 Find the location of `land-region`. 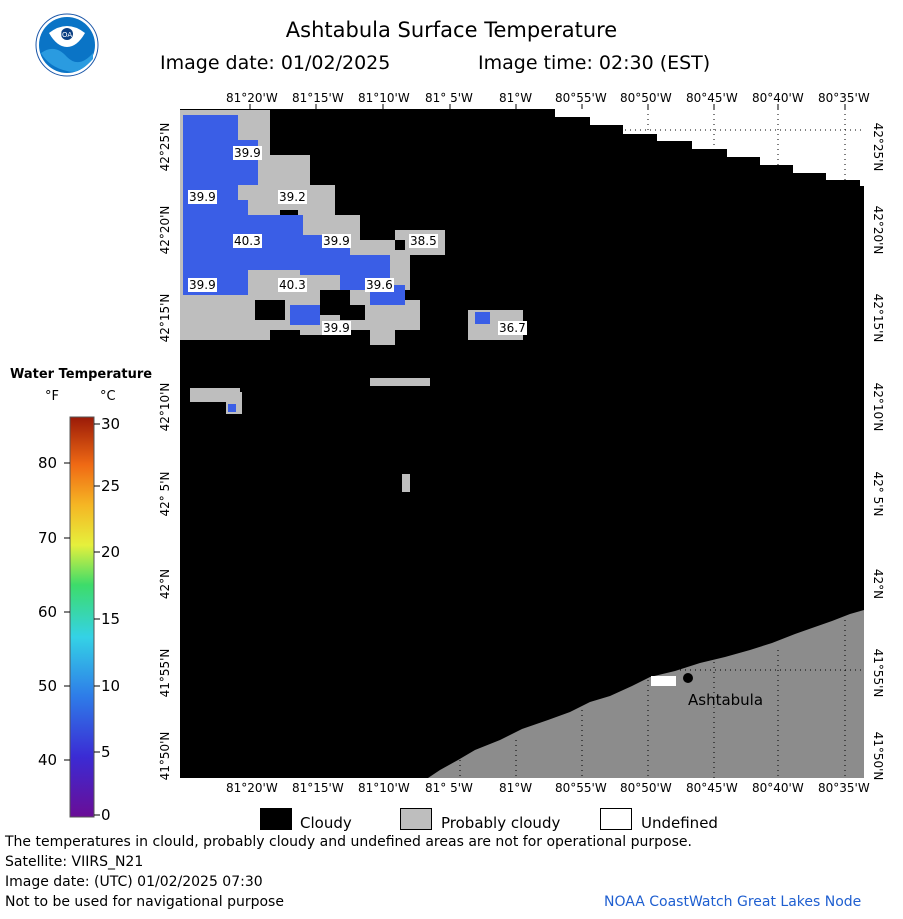

land-region is located at coordinates (646, 694).